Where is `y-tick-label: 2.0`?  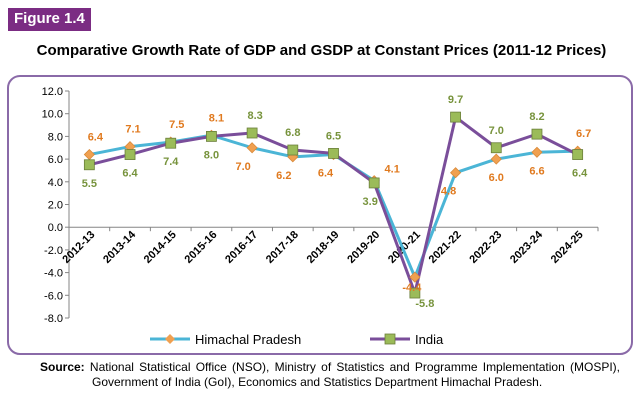 y-tick-label: 2.0 is located at coordinates (55, 206).